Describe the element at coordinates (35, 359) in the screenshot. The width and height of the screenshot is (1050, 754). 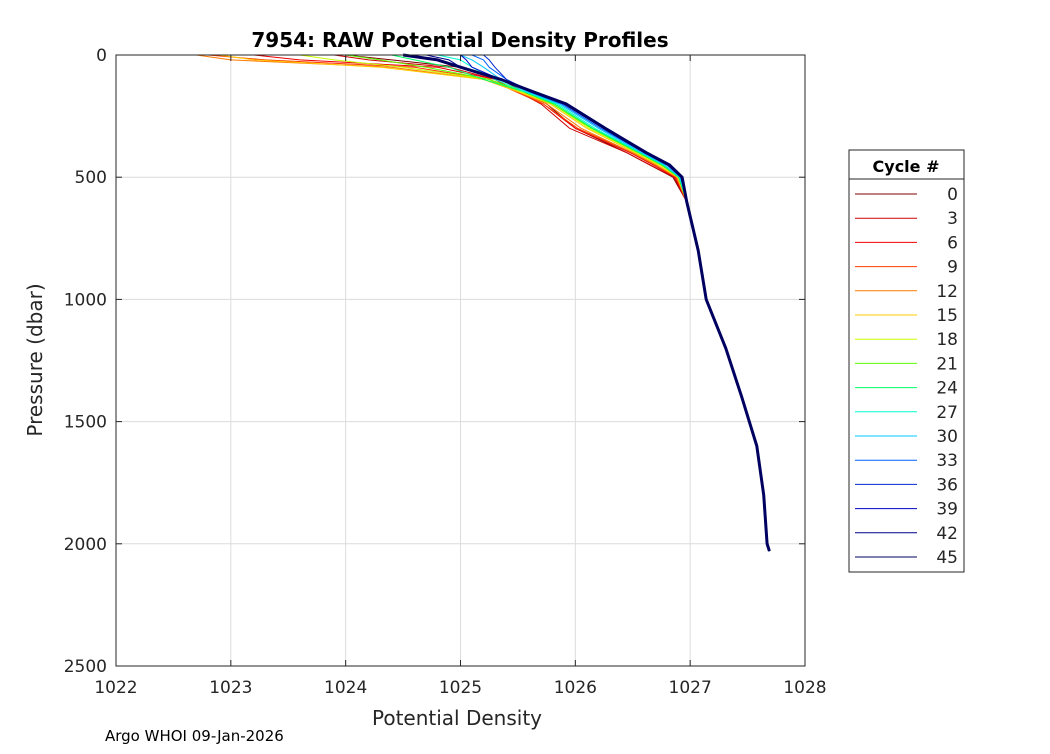
I see `y-axis-label: Pressure (dbar)` at that location.